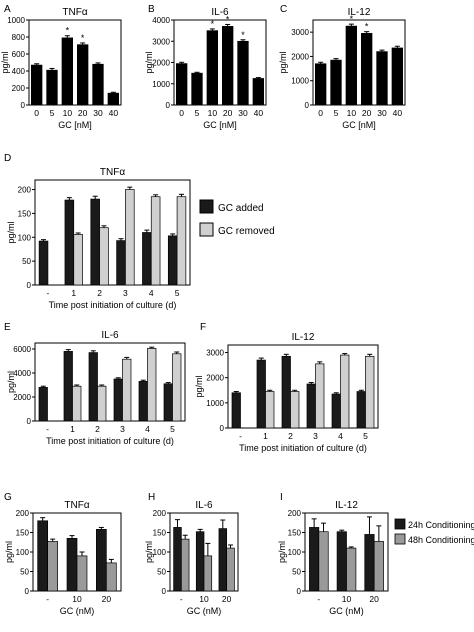 The height and width of the screenshot is (632, 474). Describe the element at coordinates (434, 531) in the screenshot. I see `legend-conditioning: 24h Conditioning 48h Conditioning` at that location.